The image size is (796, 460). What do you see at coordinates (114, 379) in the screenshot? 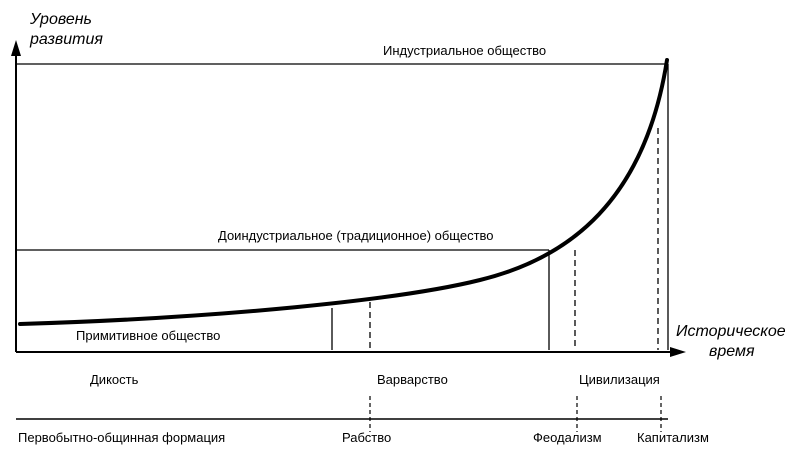
I see `era-savagery-label: Дикость` at bounding box center [114, 379].